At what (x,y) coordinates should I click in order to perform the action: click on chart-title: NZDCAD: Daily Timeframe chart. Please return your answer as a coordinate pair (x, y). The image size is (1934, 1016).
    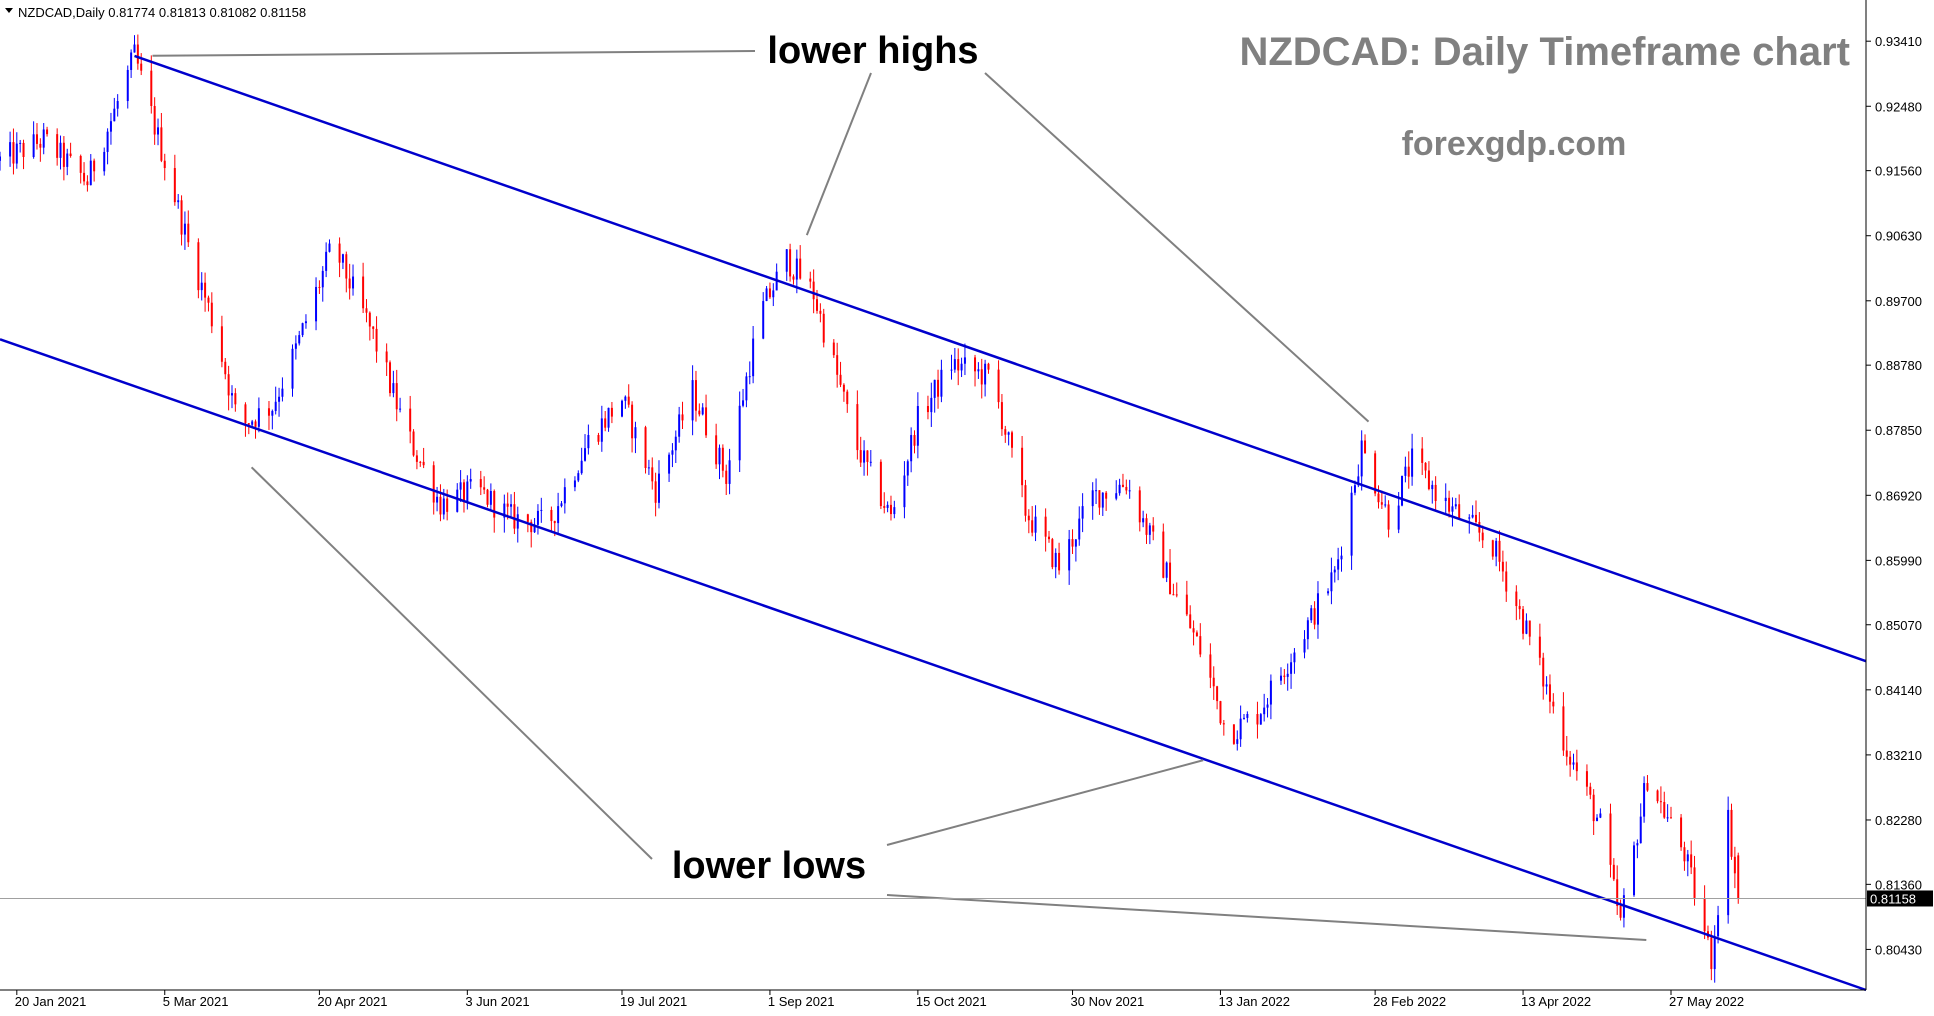
    Looking at the image, I should click on (1544, 52).